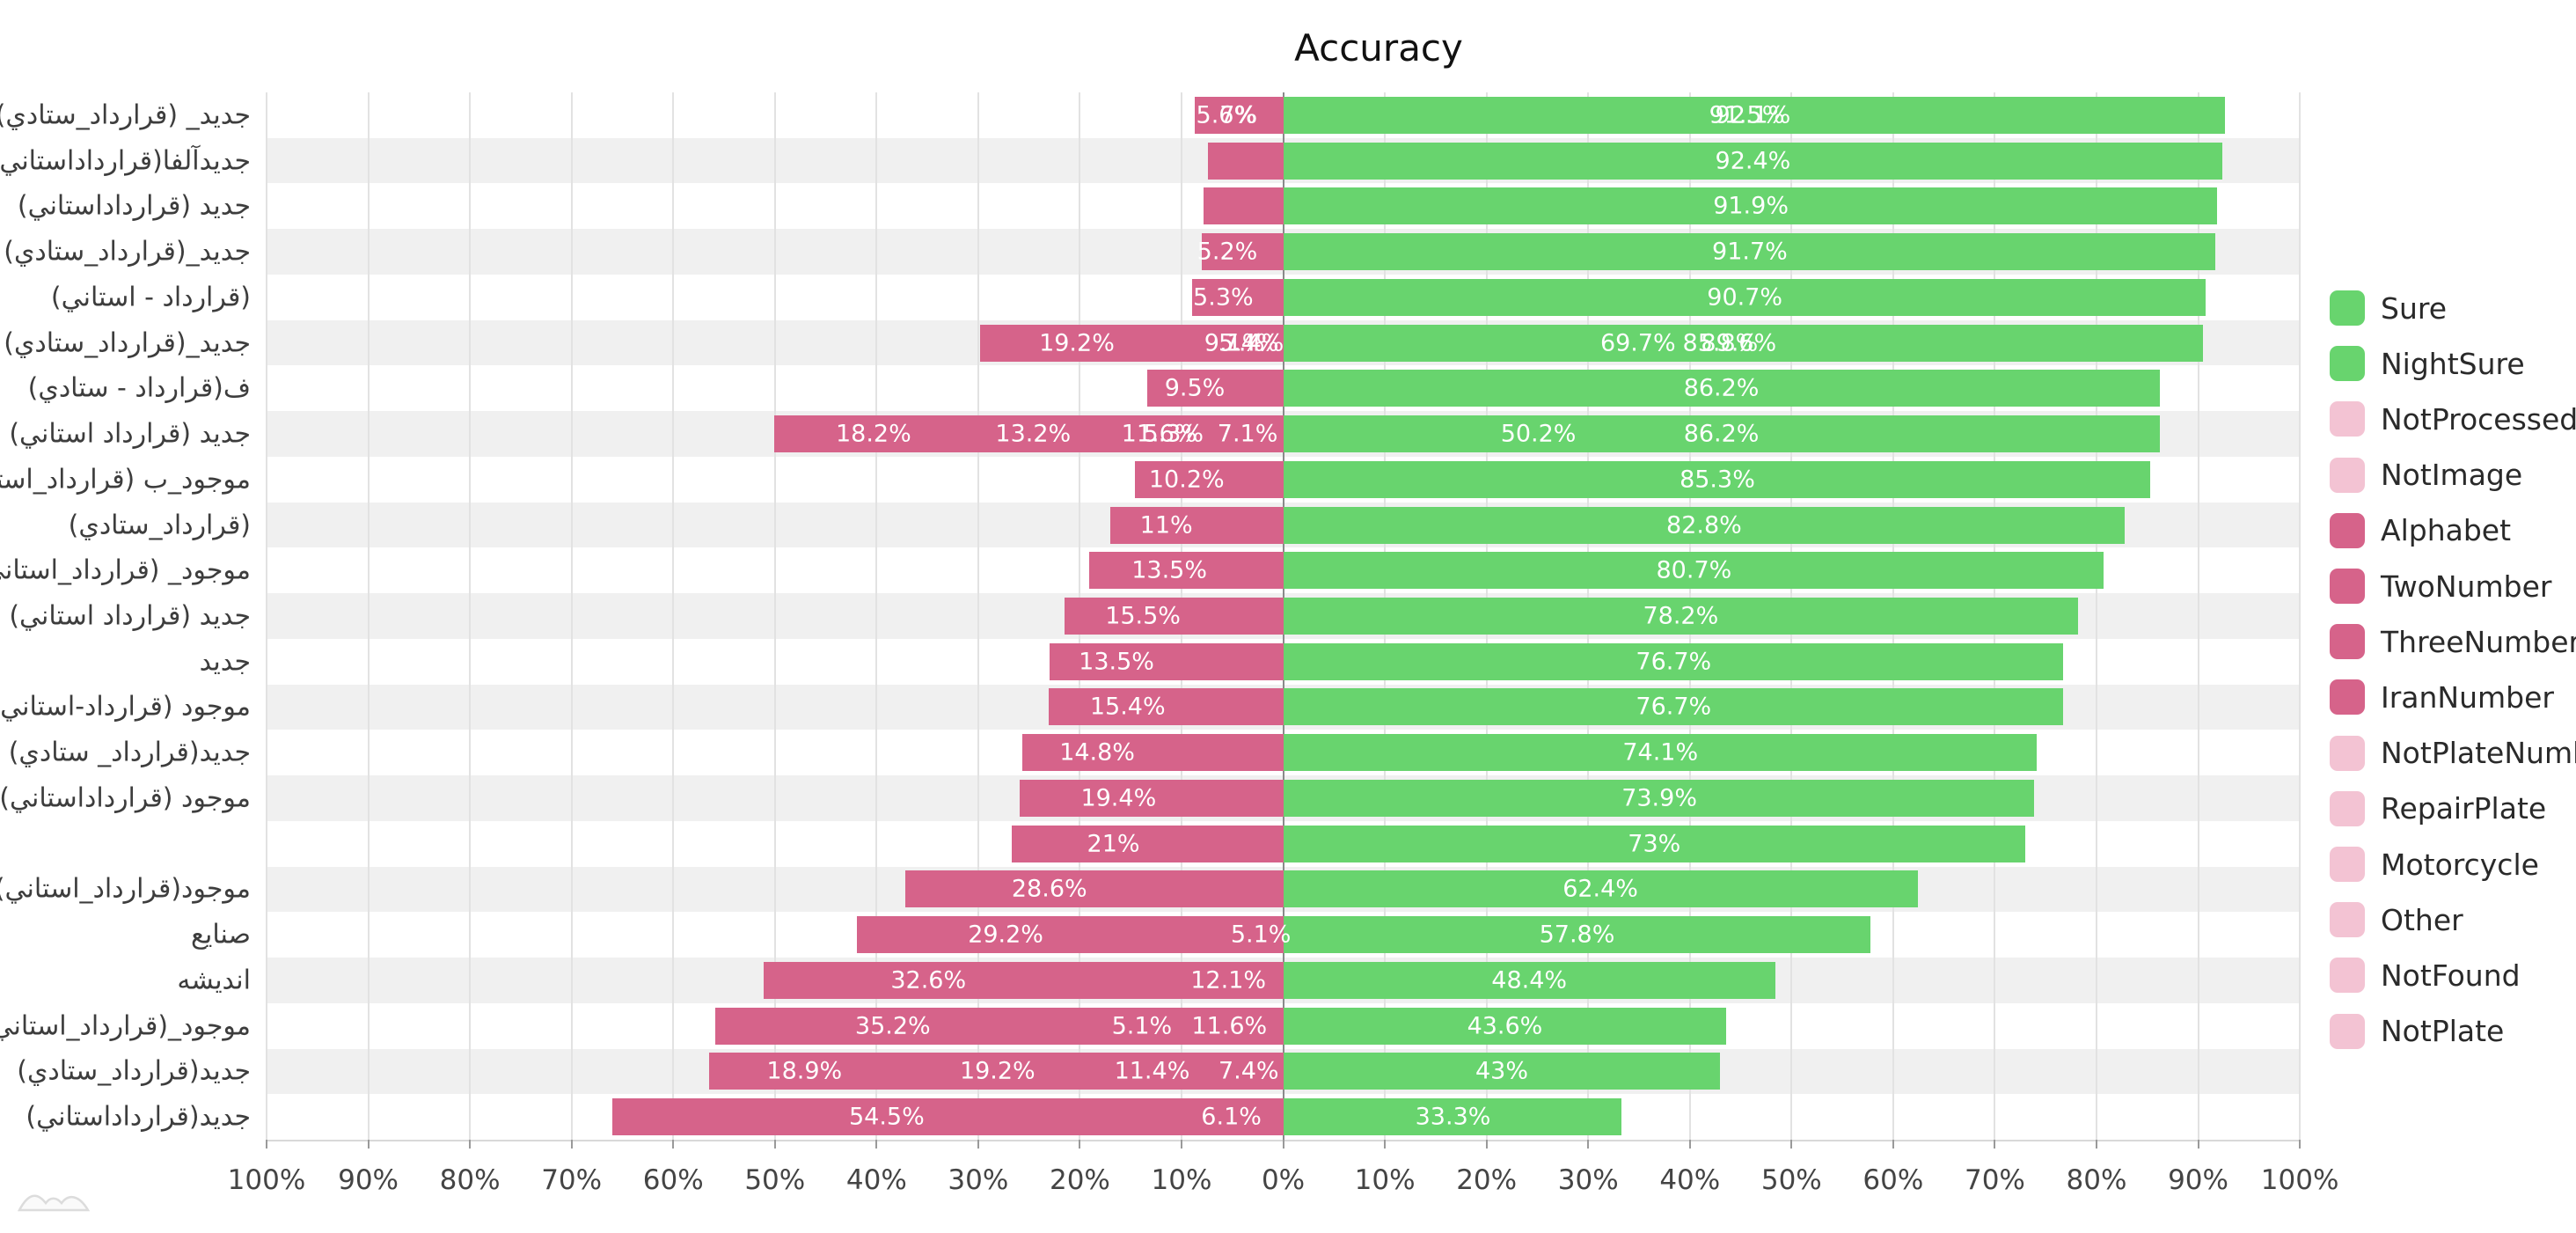 The image size is (2576, 1233). I want to click on legend-item: NotPlateNumber, so click(2453, 753).